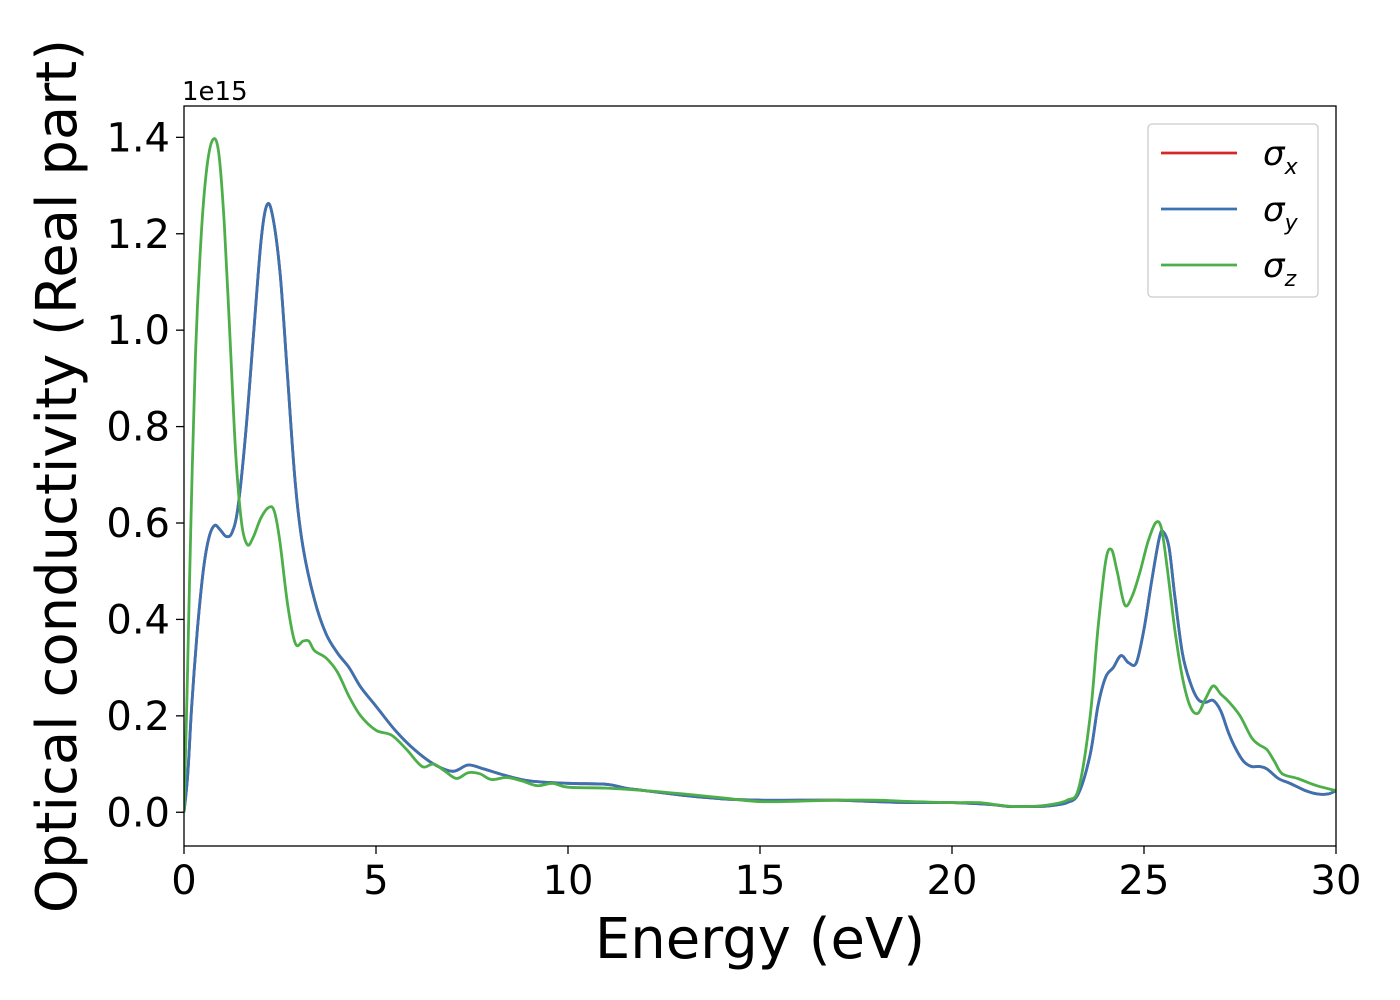 The height and width of the screenshot is (1000, 1400). I want to click on y-tick-label: 0.2, so click(138, 717).